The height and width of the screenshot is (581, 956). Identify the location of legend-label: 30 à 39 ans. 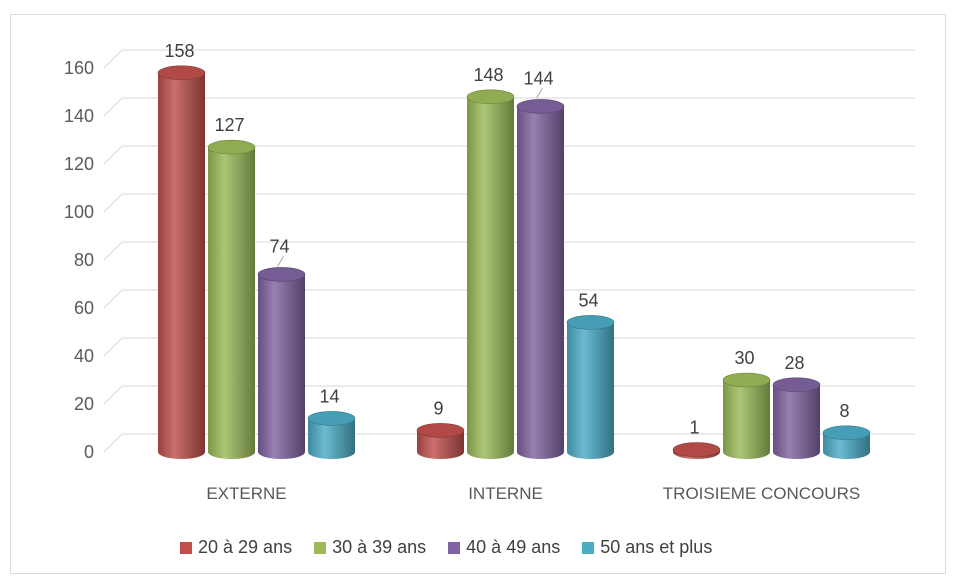
(379, 547).